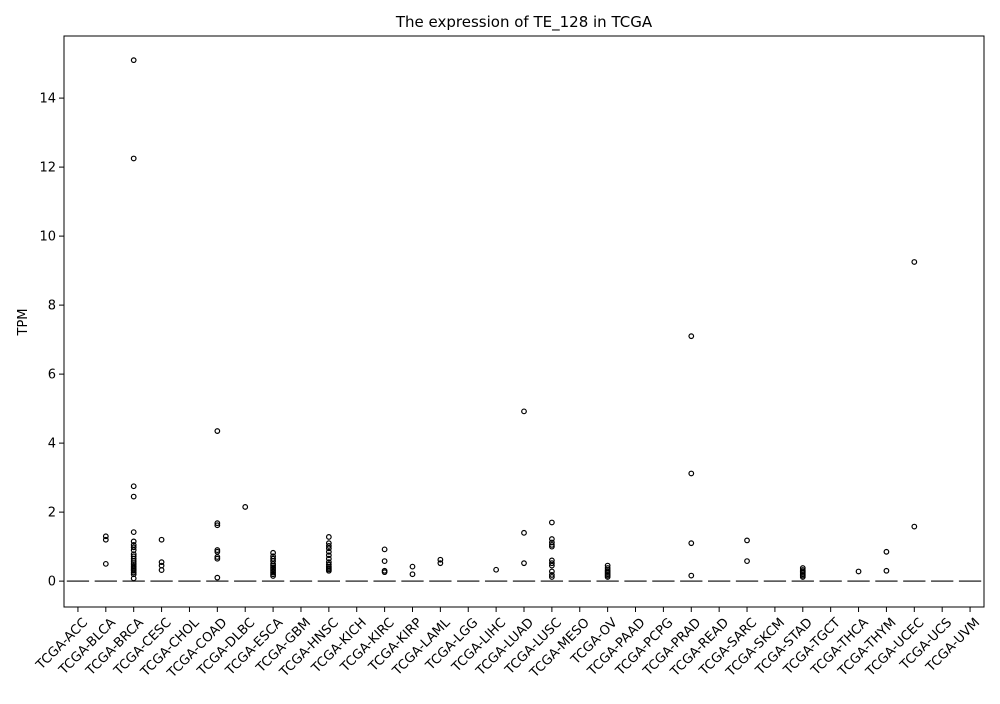 The width and height of the screenshot is (1000, 704). Describe the element at coordinates (47, 237) in the screenshot. I see `y-tick-label: 10` at that location.